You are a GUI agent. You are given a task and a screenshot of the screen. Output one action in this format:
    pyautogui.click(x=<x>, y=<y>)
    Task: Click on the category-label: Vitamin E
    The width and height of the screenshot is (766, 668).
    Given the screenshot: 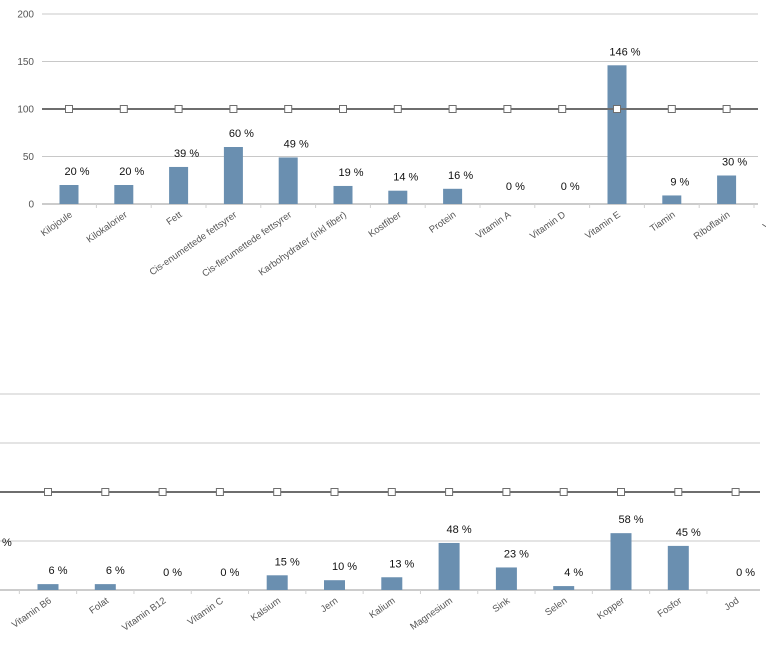 What is the action you would take?
    pyautogui.click(x=602, y=225)
    